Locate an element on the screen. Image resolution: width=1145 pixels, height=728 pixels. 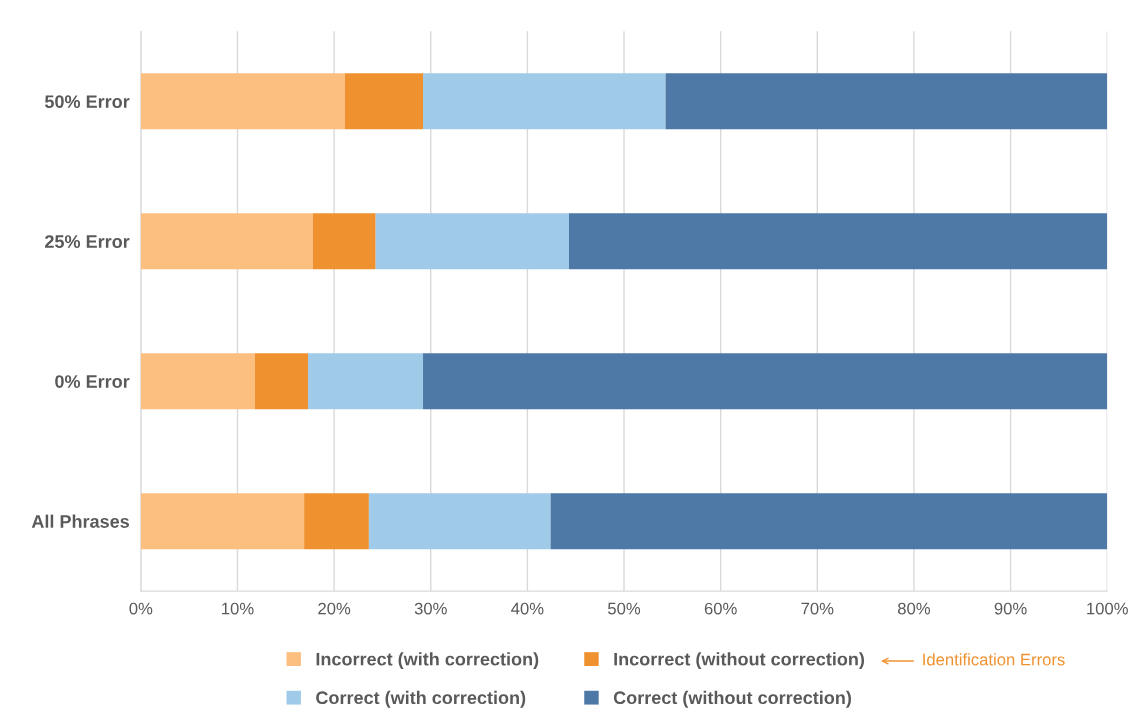
legend-label: Correct (without correction) is located at coordinates (732, 699).